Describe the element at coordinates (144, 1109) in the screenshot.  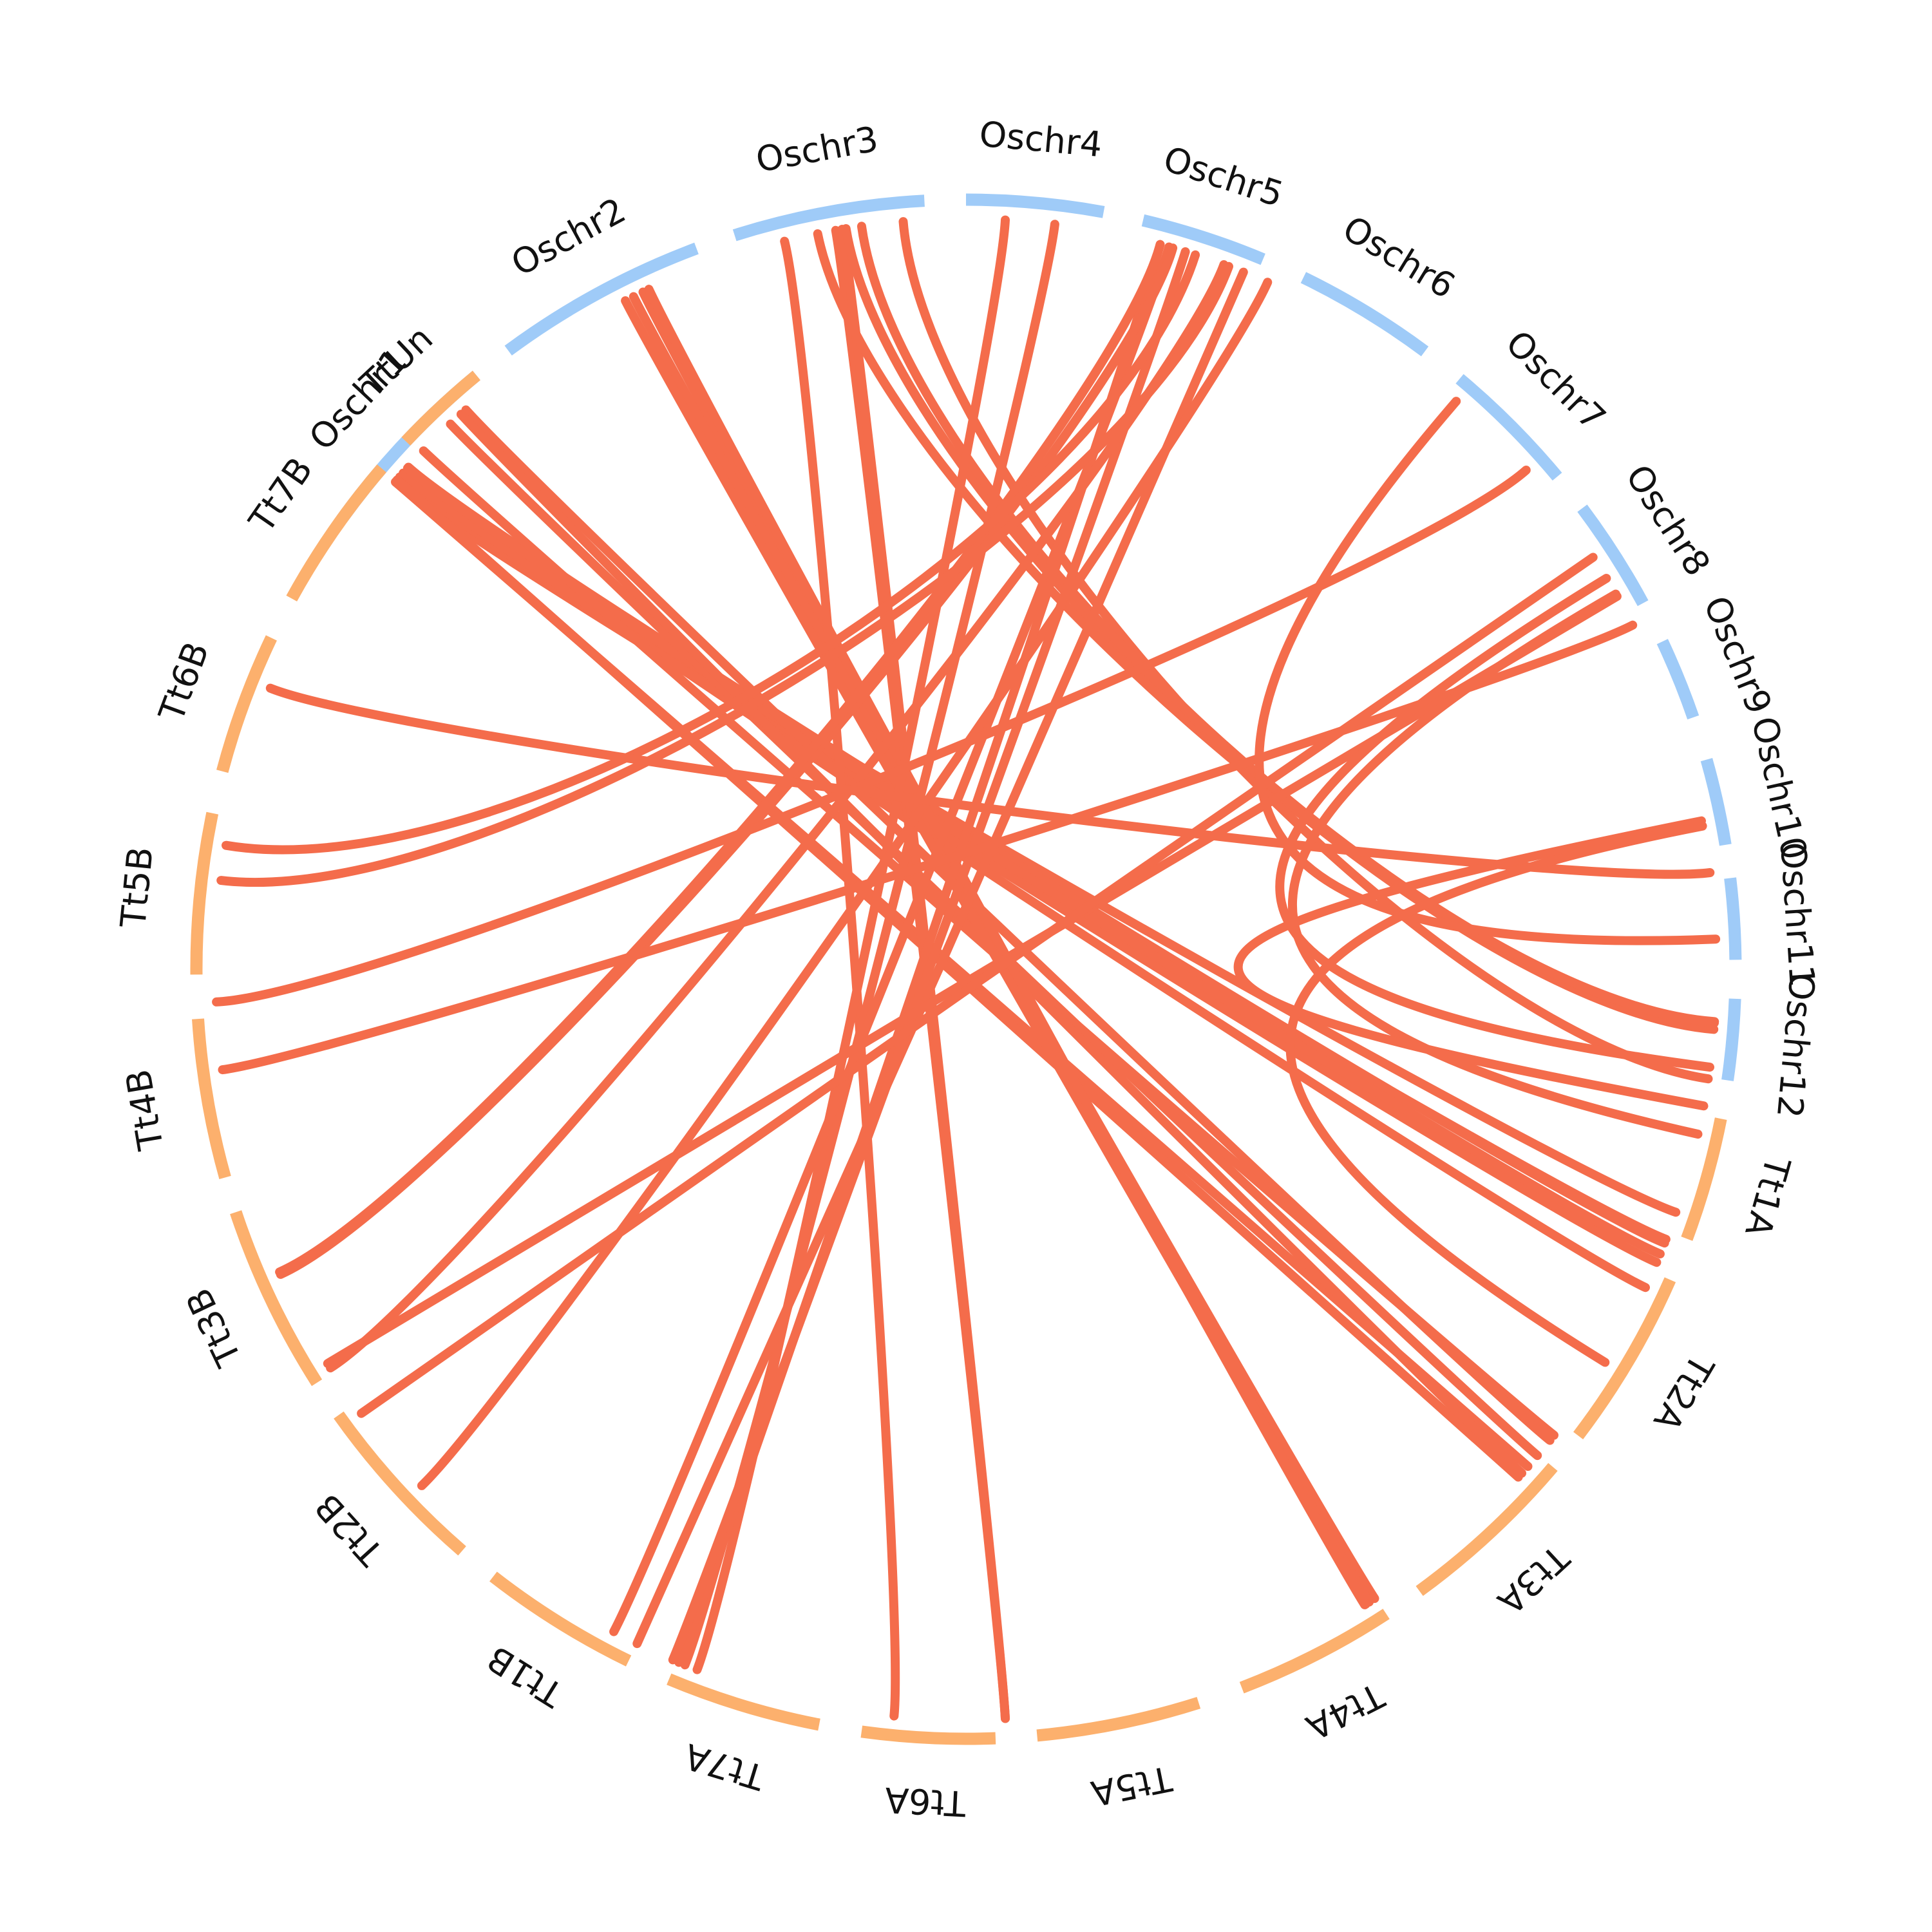
I see `chromosome-label-tt4b: Tt4B` at that location.